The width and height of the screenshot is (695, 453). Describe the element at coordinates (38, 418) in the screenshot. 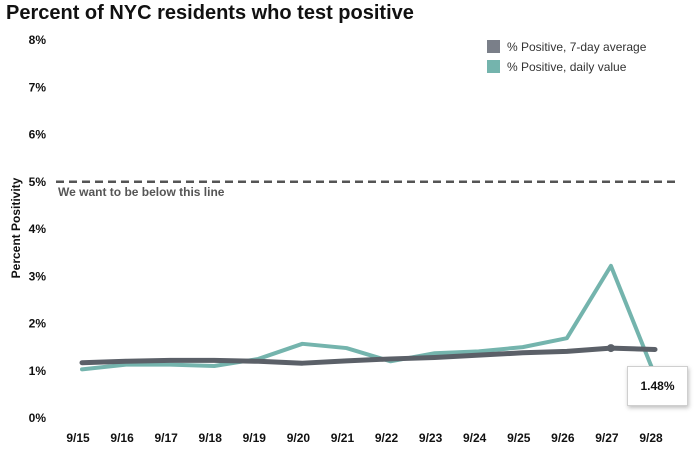

I see `y-tick-label: 0%` at that location.